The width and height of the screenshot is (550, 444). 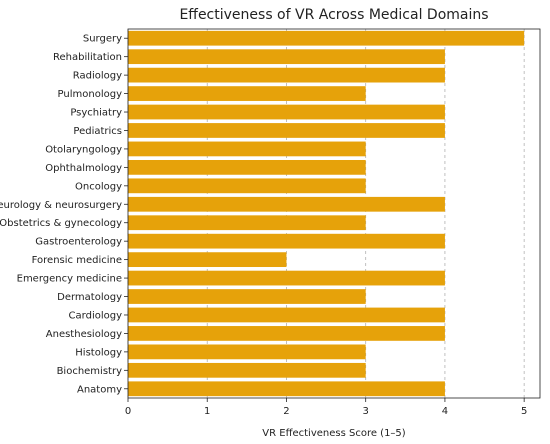 I want to click on category-label: Neurology & neurosurgery, so click(x=61, y=205).